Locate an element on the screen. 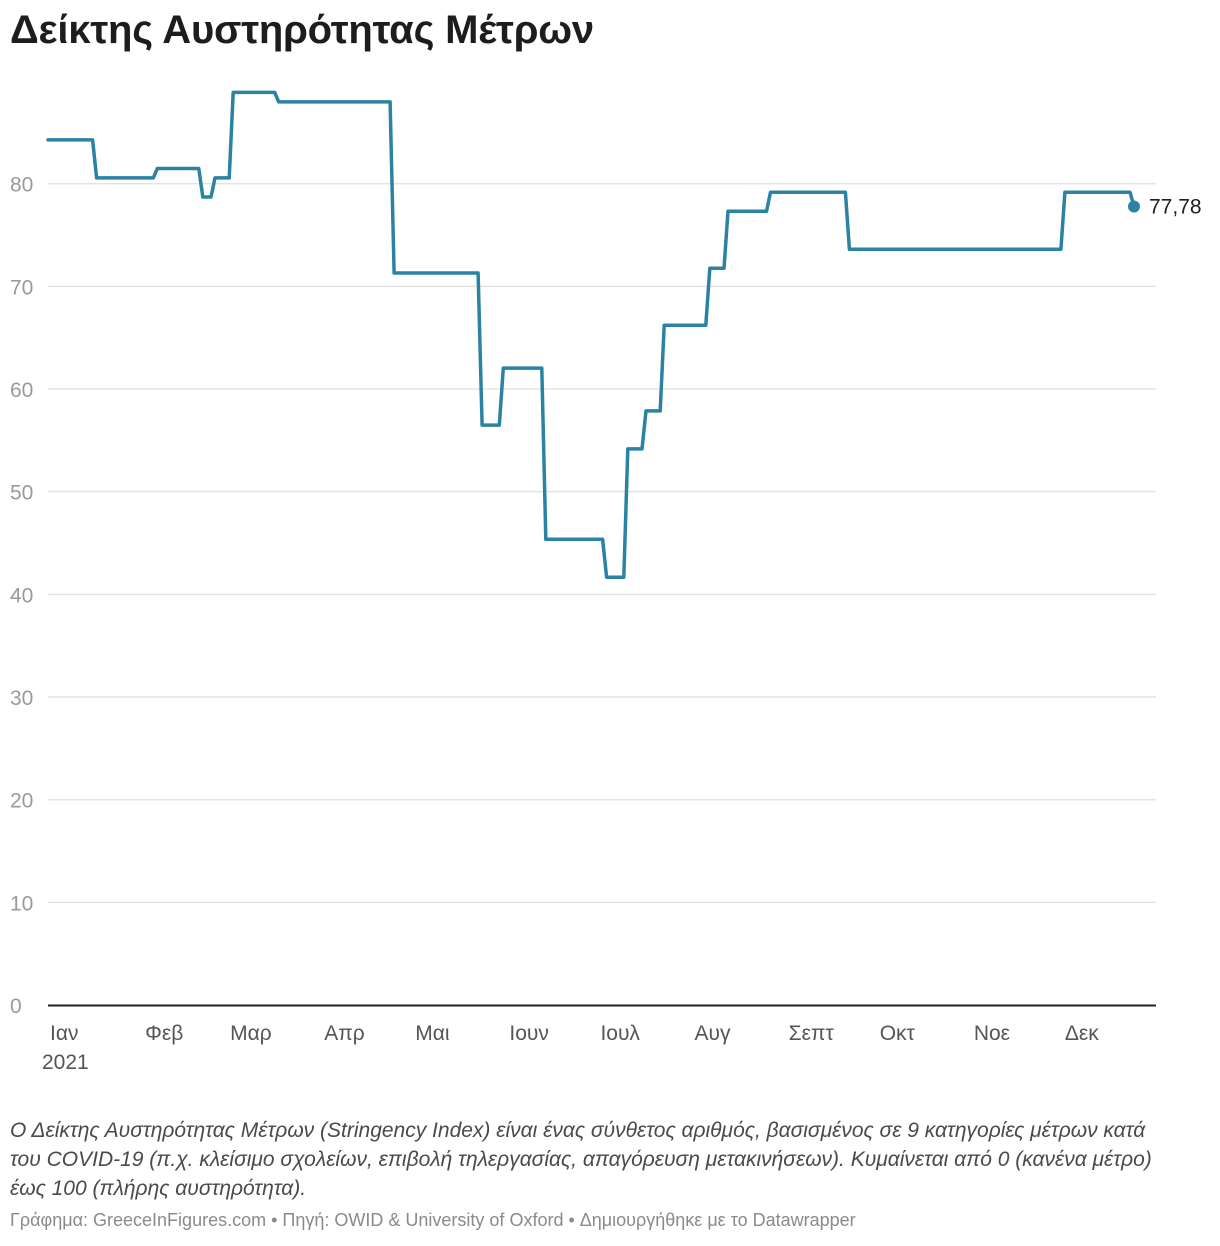 Image resolution: width=1220 pixels, height=1246 pixels. end-point-dot is located at coordinates (1134, 206).